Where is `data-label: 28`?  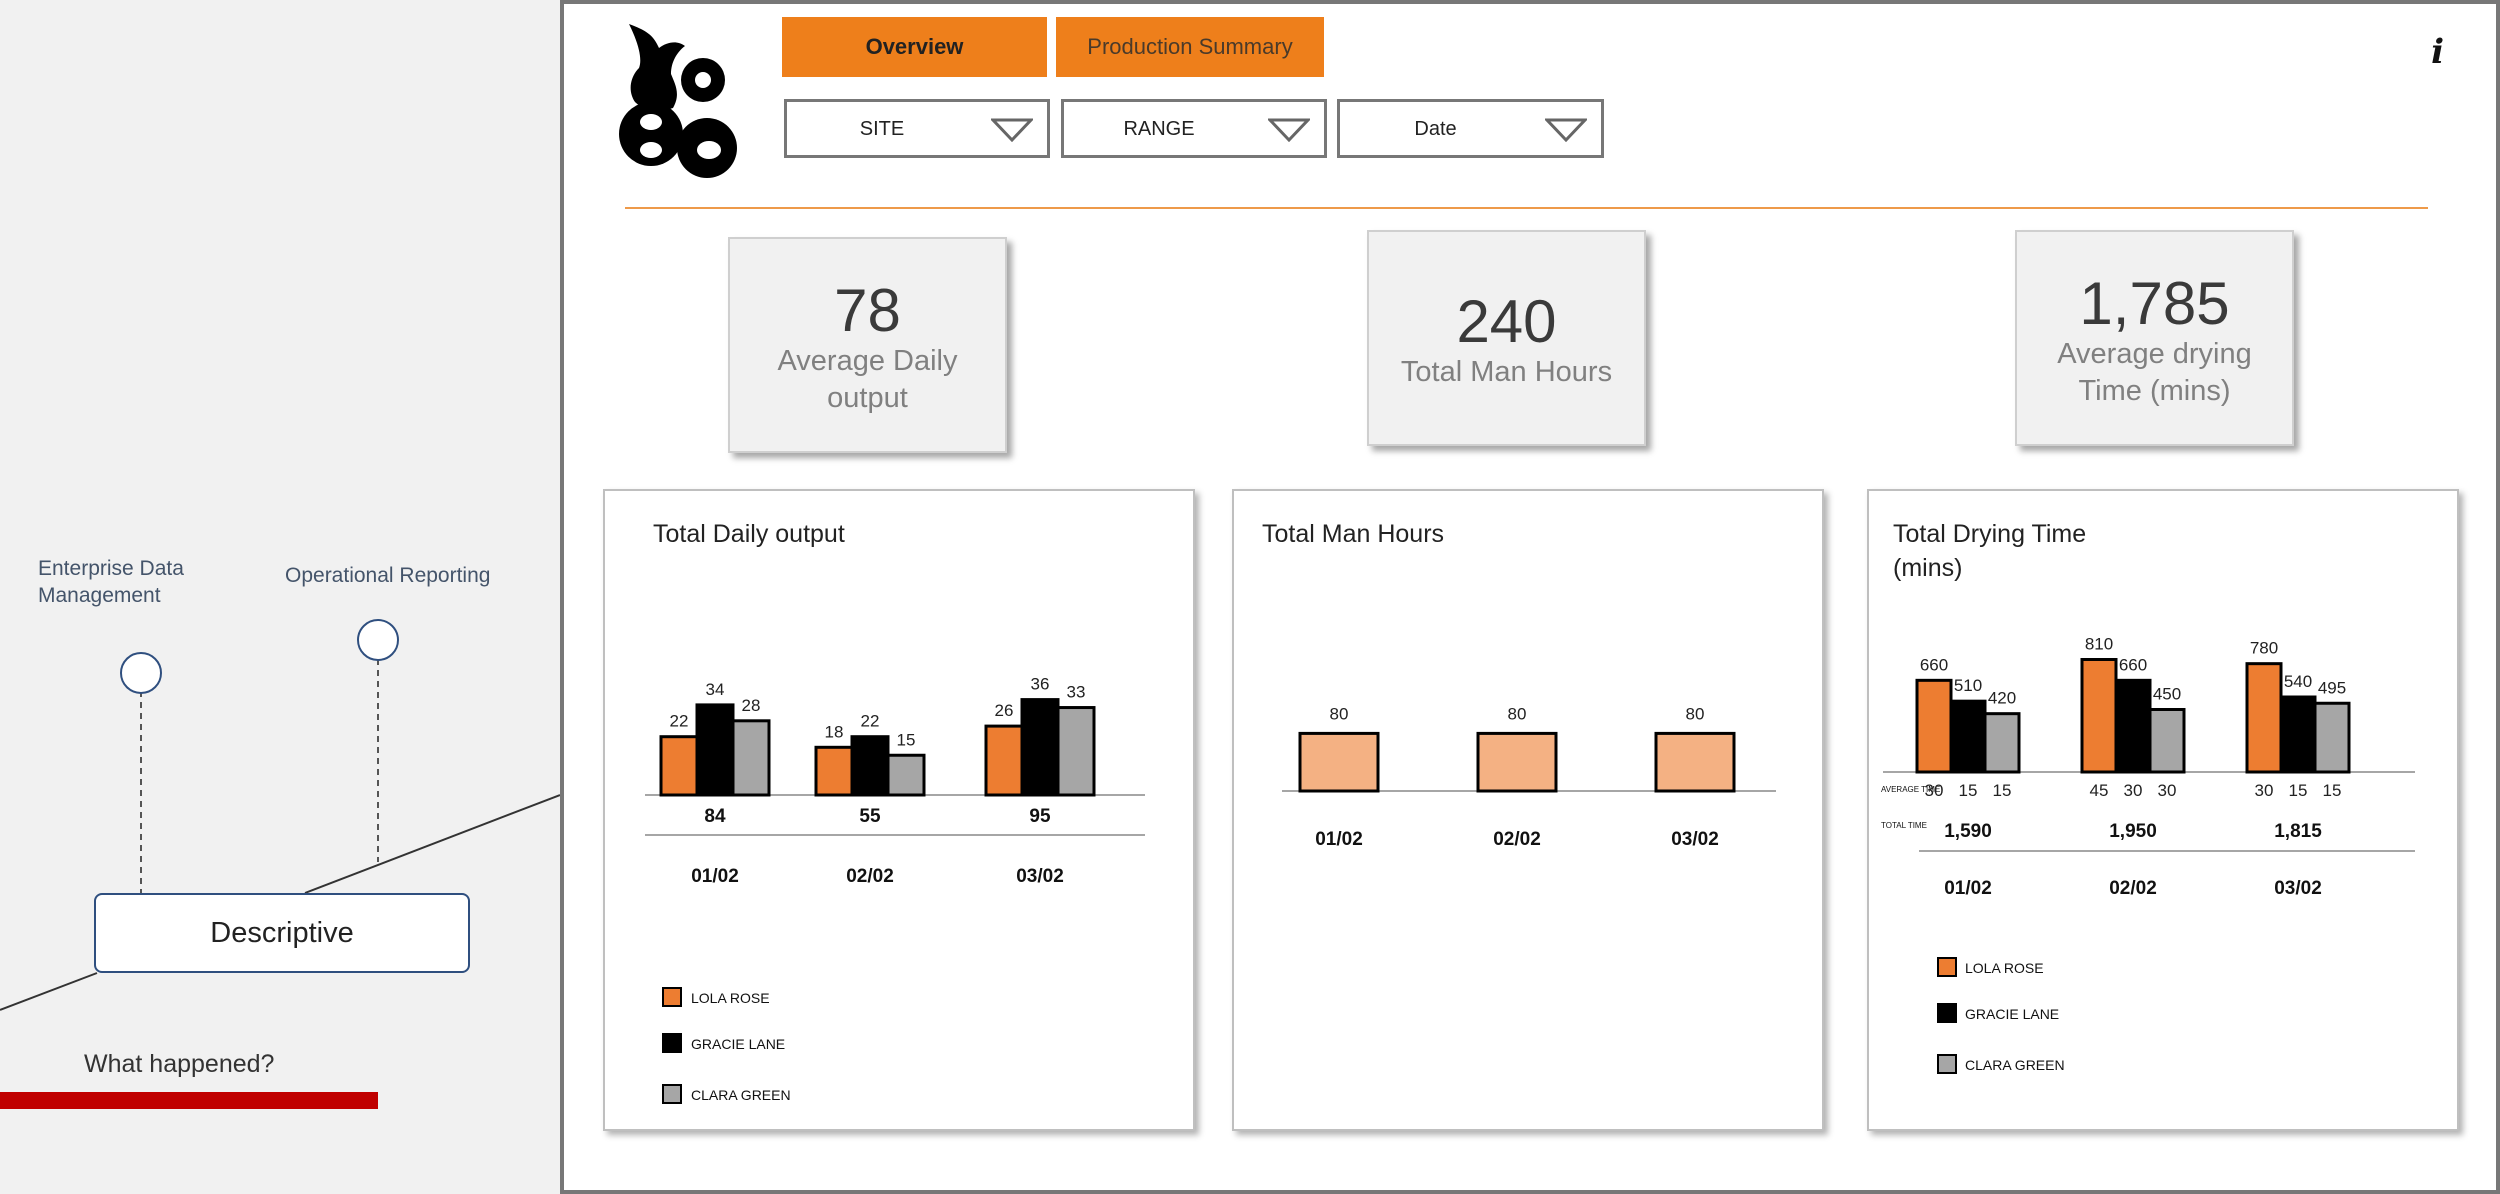 data-label: 28 is located at coordinates (751, 705).